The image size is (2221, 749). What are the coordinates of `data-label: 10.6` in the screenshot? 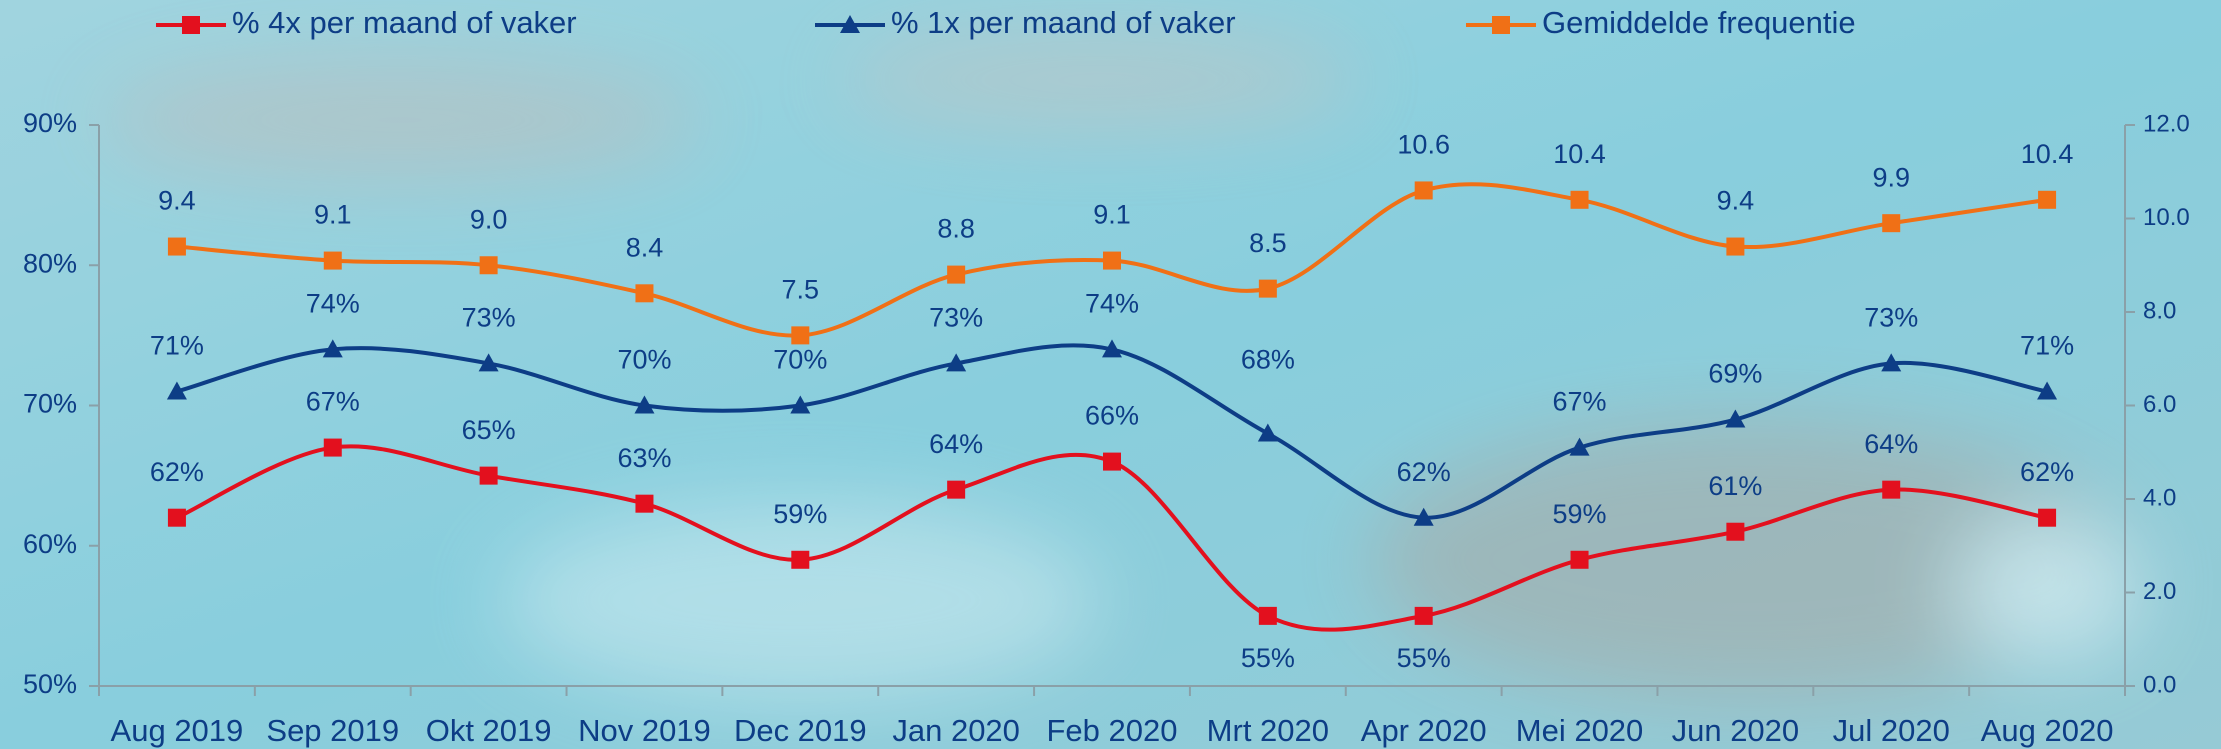 It's located at (1423, 145).